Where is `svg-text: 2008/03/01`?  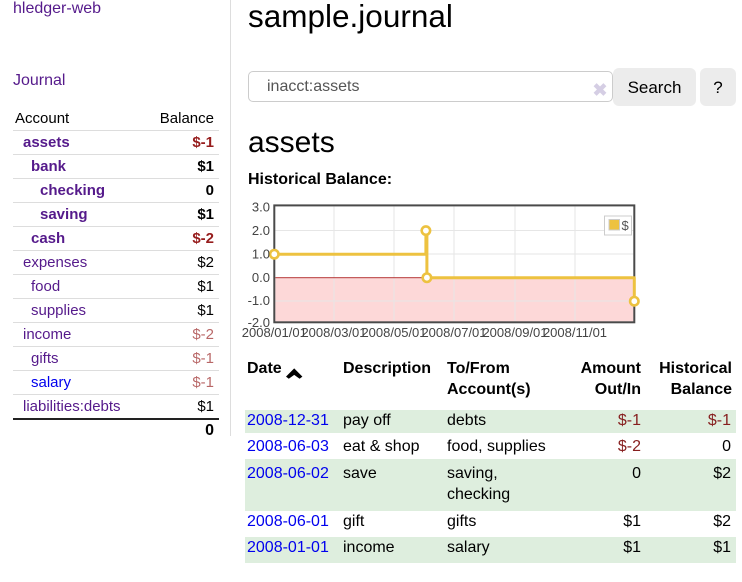 svg-text: 2008/03/01 is located at coordinates (333, 332).